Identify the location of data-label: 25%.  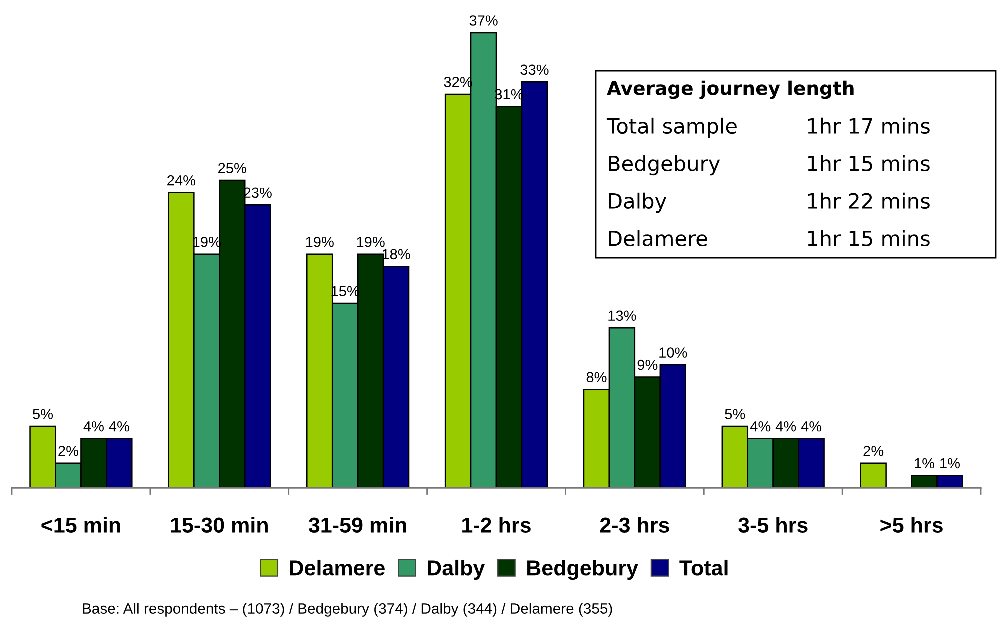
(232, 168).